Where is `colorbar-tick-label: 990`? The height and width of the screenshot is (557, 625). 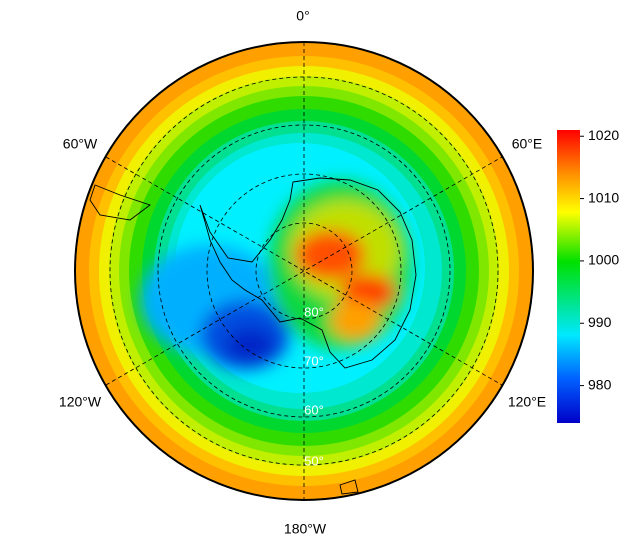
colorbar-tick-label: 990 is located at coordinates (600, 322).